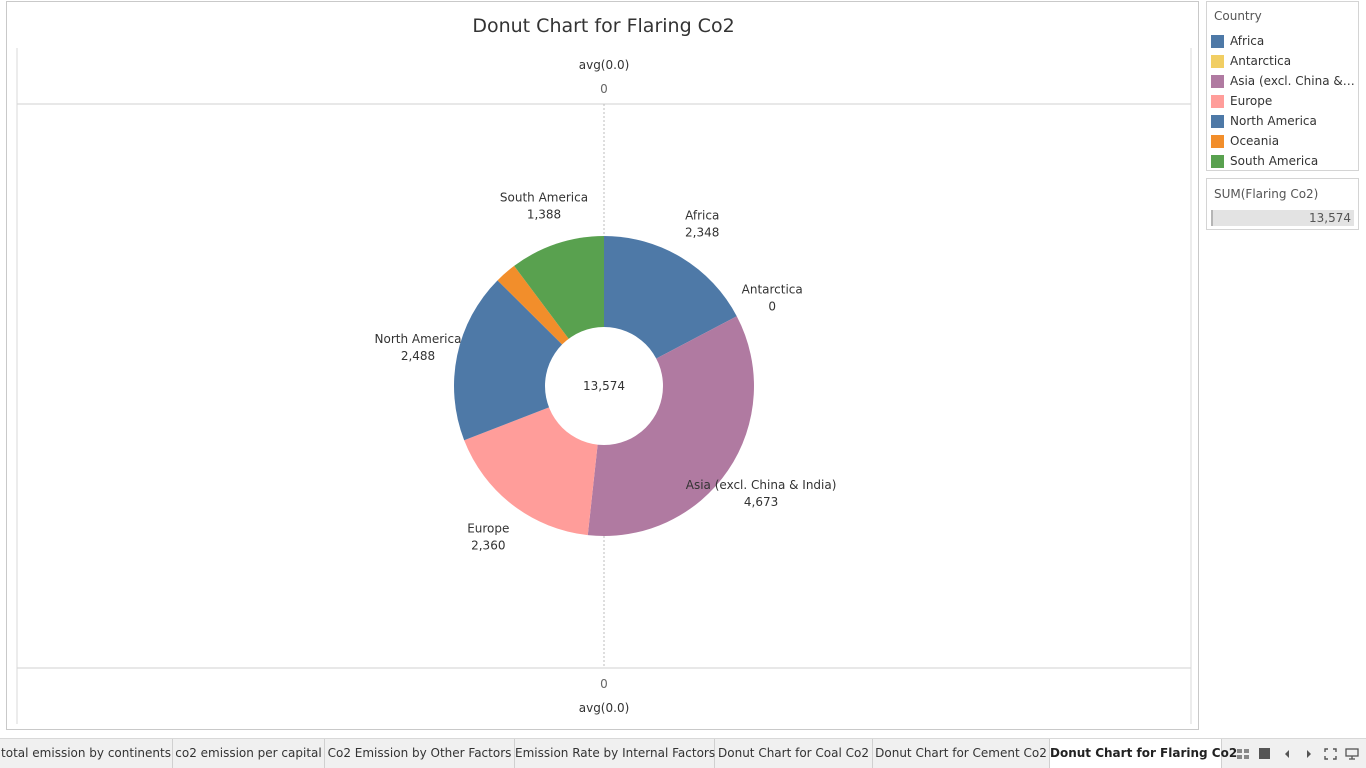 The height and width of the screenshot is (768, 1366). I want to click on sum-bar: 13,574, so click(1282, 218).